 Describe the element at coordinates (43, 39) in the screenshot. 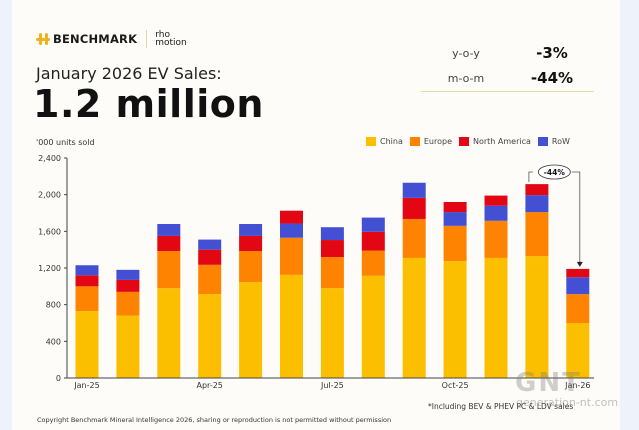

I see `benchmark-logo-icon` at that location.